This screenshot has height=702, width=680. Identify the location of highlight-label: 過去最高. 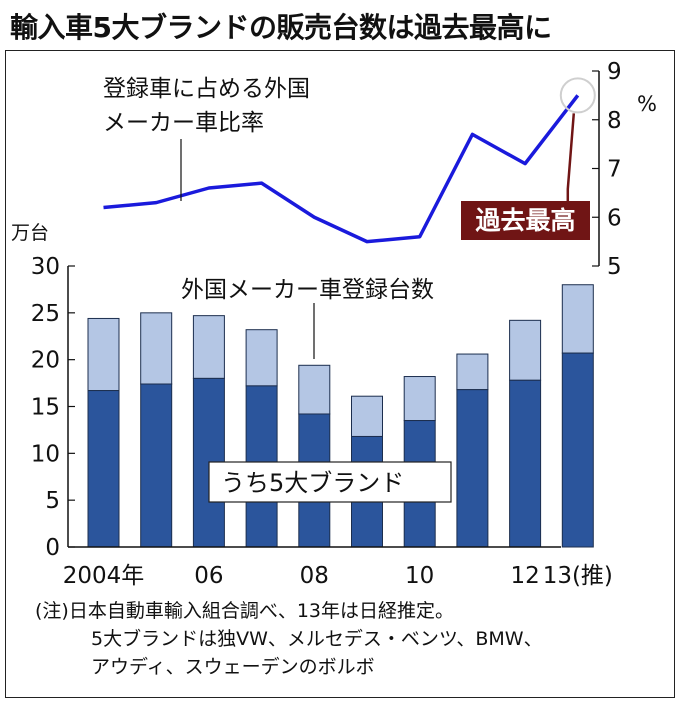
(525, 220).